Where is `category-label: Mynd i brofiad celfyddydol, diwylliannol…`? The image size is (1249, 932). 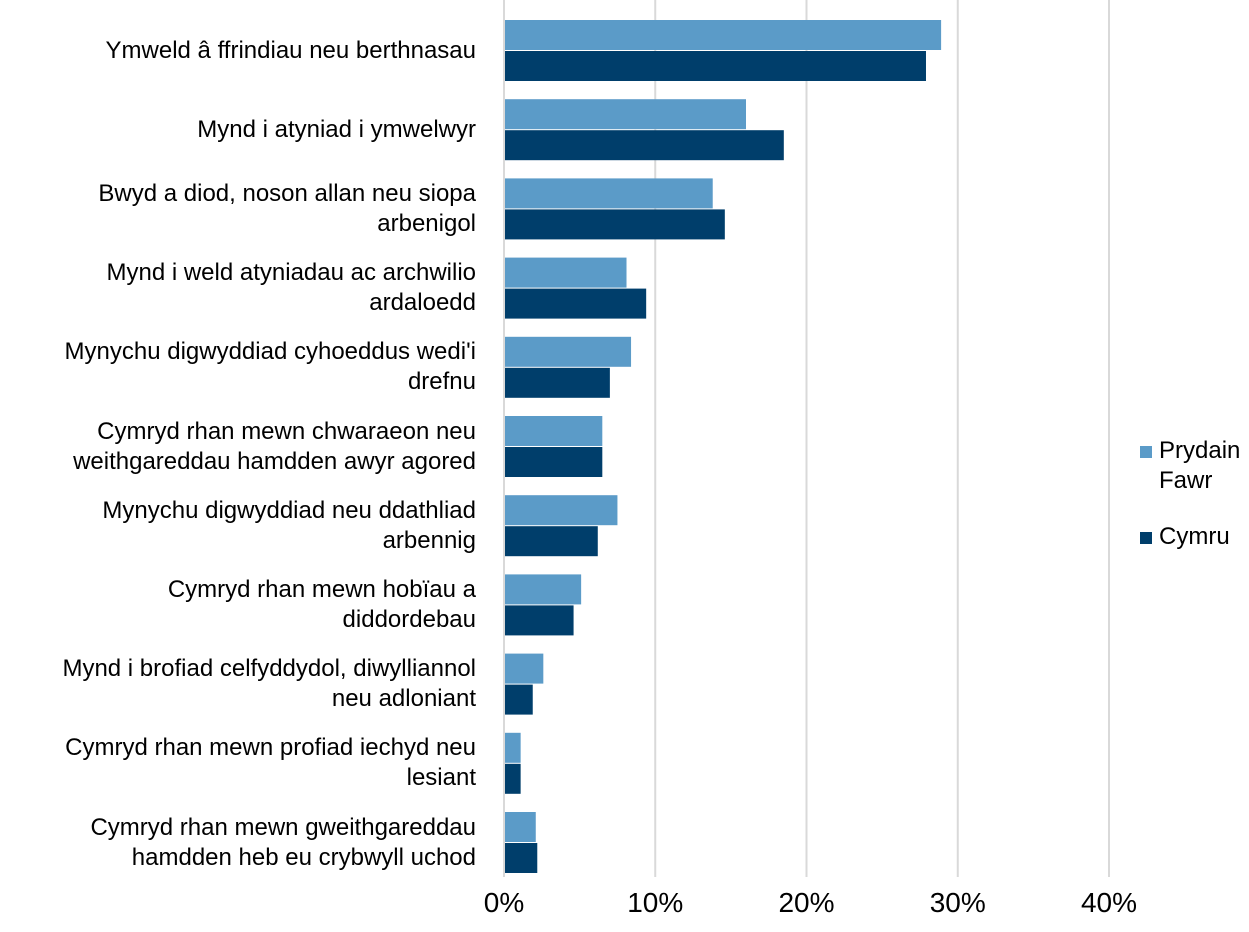 category-label: Mynd i brofiad celfyddydol, diwylliannol… is located at coordinates (238, 684).